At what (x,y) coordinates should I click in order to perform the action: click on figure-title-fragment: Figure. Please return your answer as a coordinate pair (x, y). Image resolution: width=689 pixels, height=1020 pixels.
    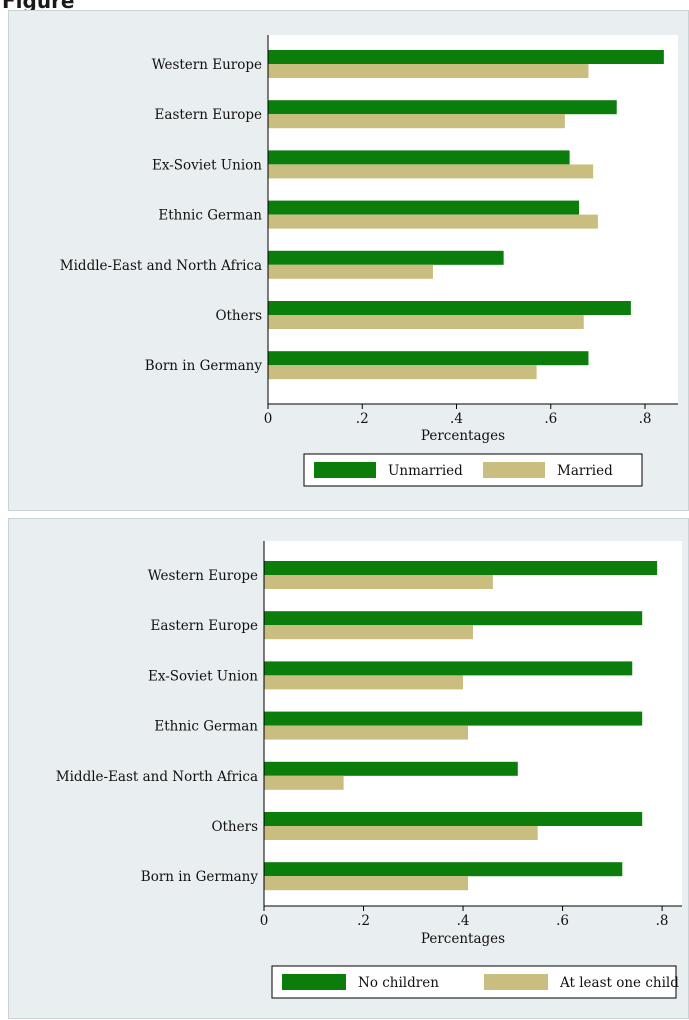
    Looking at the image, I should click on (344, 5).